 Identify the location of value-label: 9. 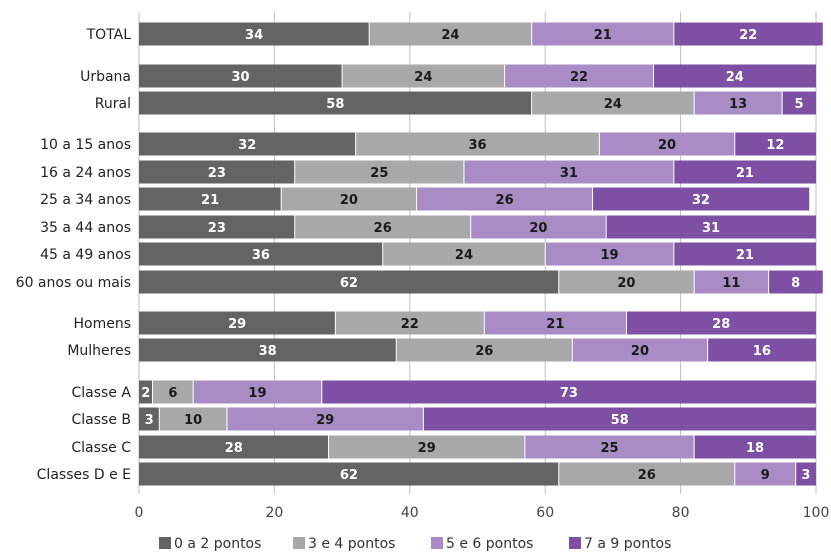
(765, 475).